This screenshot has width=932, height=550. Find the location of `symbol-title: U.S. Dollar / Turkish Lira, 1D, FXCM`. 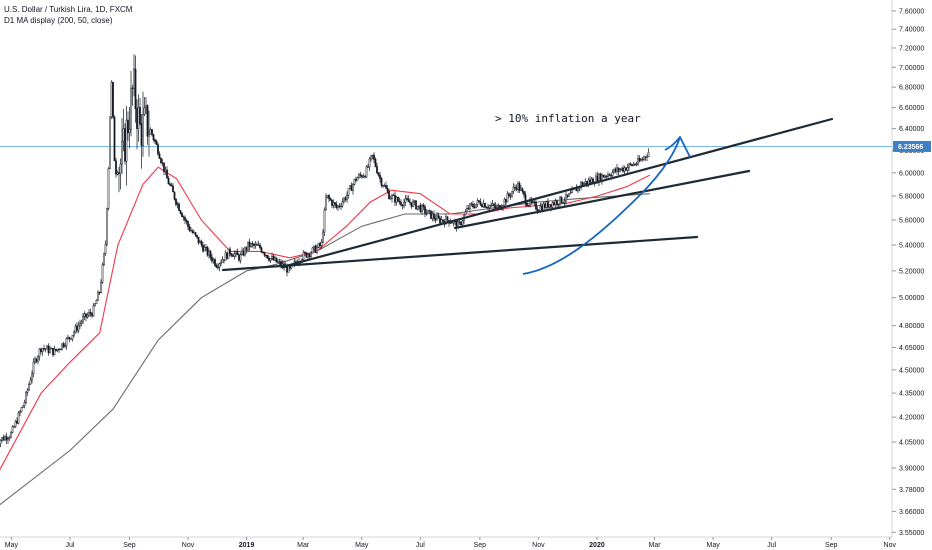

symbol-title: U.S. Dollar / Turkish Lira, 1D, FXCM is located at coordinates (68, 9).